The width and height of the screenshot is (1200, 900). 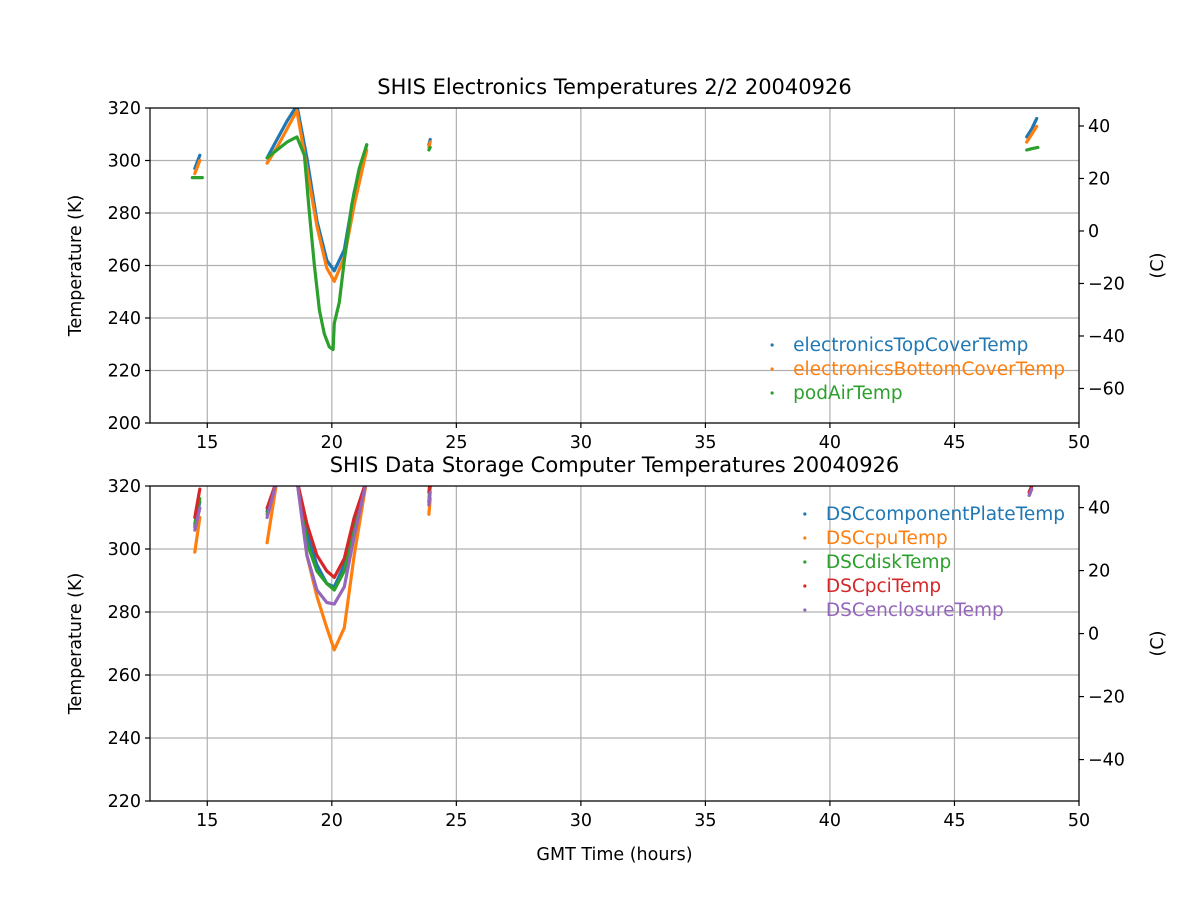 What do you see at coordinates (332, 443) in the screenshot?
I see `electronics-x-tick-label: 20` at bounding box center [332, 443].